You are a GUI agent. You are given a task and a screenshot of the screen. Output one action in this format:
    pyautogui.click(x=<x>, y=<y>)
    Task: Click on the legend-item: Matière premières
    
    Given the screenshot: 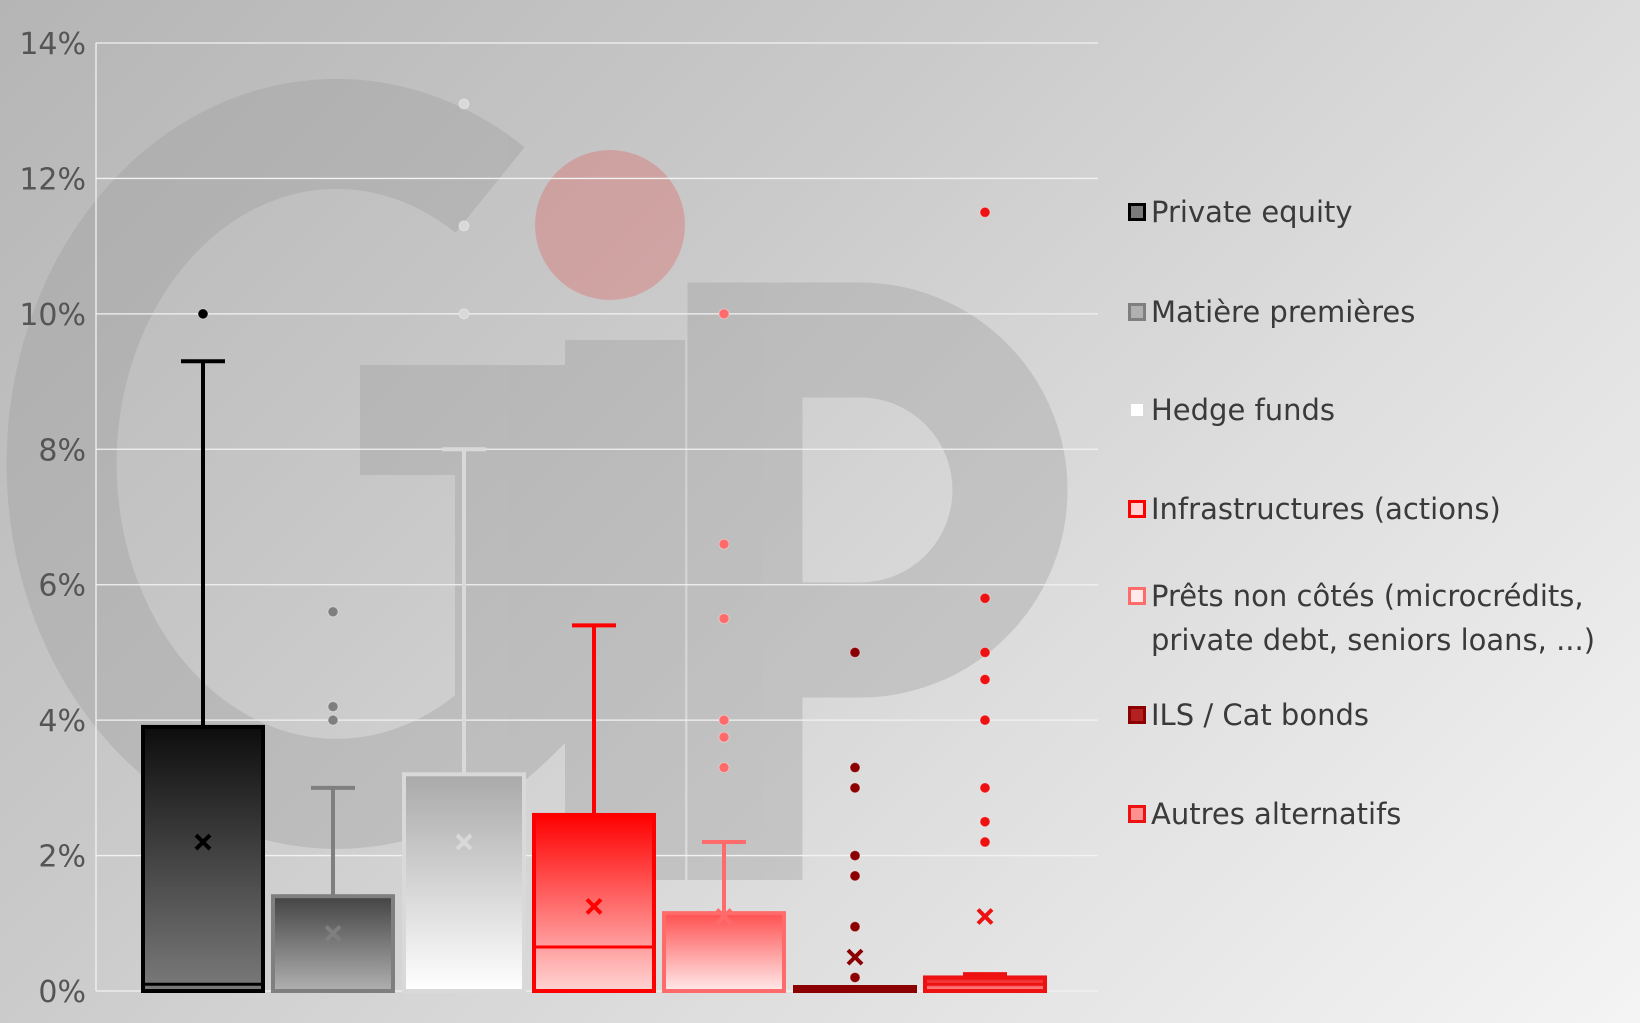 What is the action you would take?
    pyautogui.click(x=1271, y=312)
    